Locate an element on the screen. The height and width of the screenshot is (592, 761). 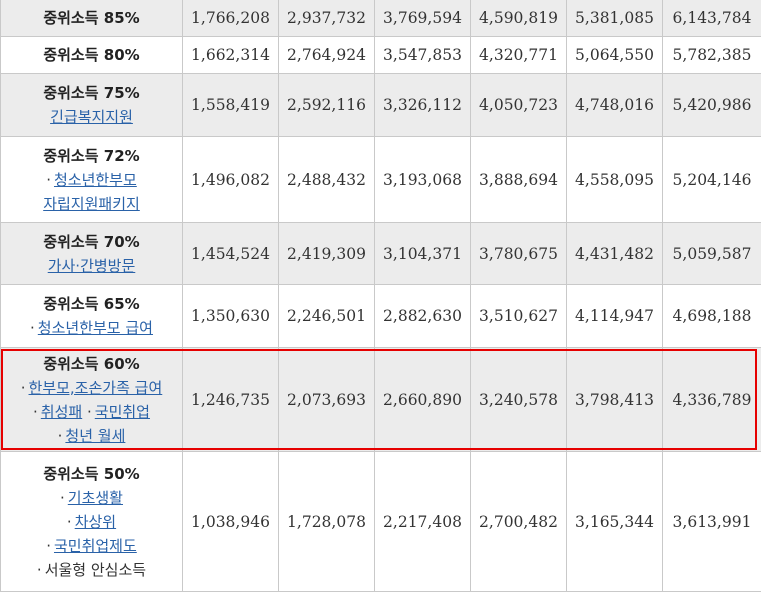
bullet-line: ·청년 월세 is located at coordinates (92, 436).